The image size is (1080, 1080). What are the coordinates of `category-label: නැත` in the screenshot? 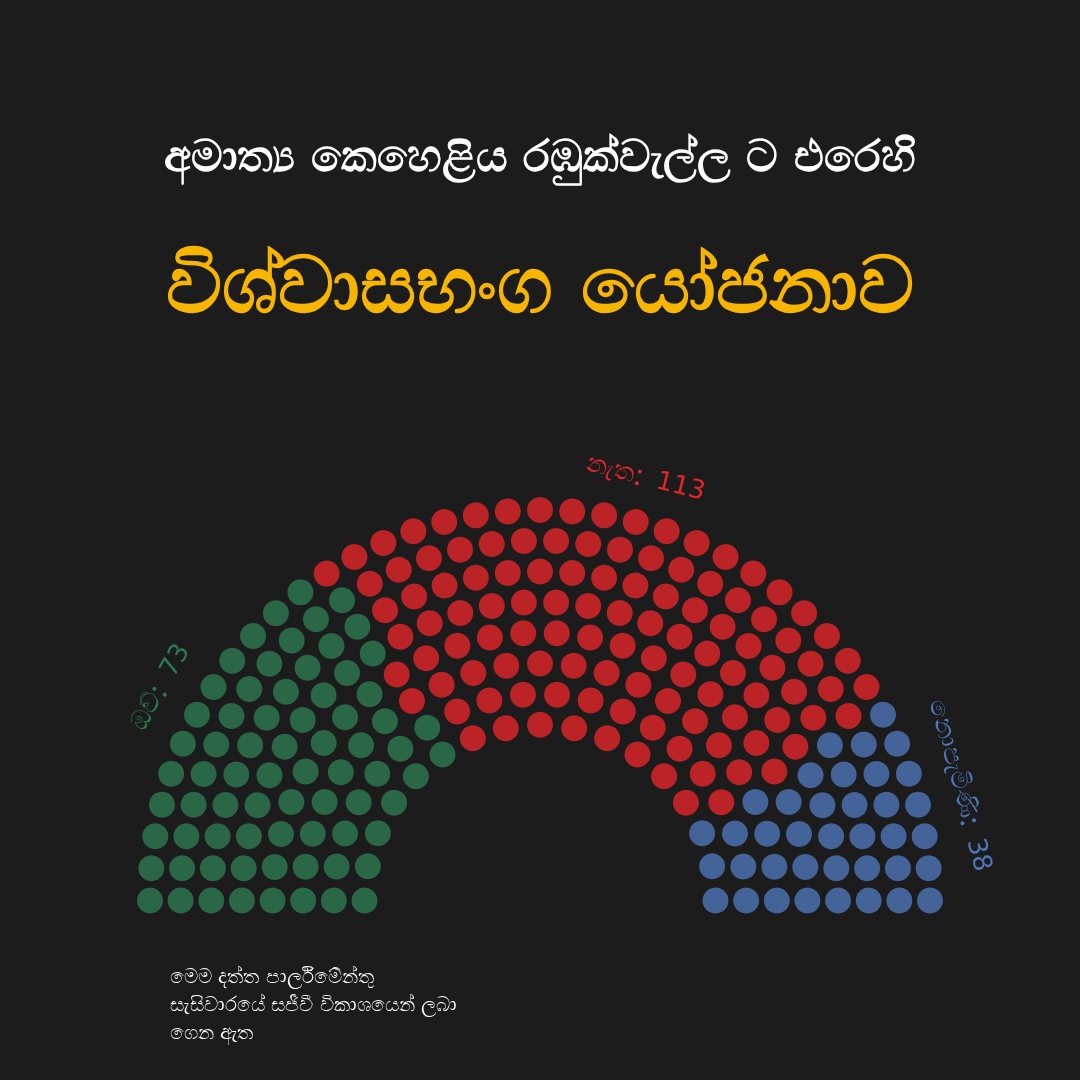 It's located at (611, 468).